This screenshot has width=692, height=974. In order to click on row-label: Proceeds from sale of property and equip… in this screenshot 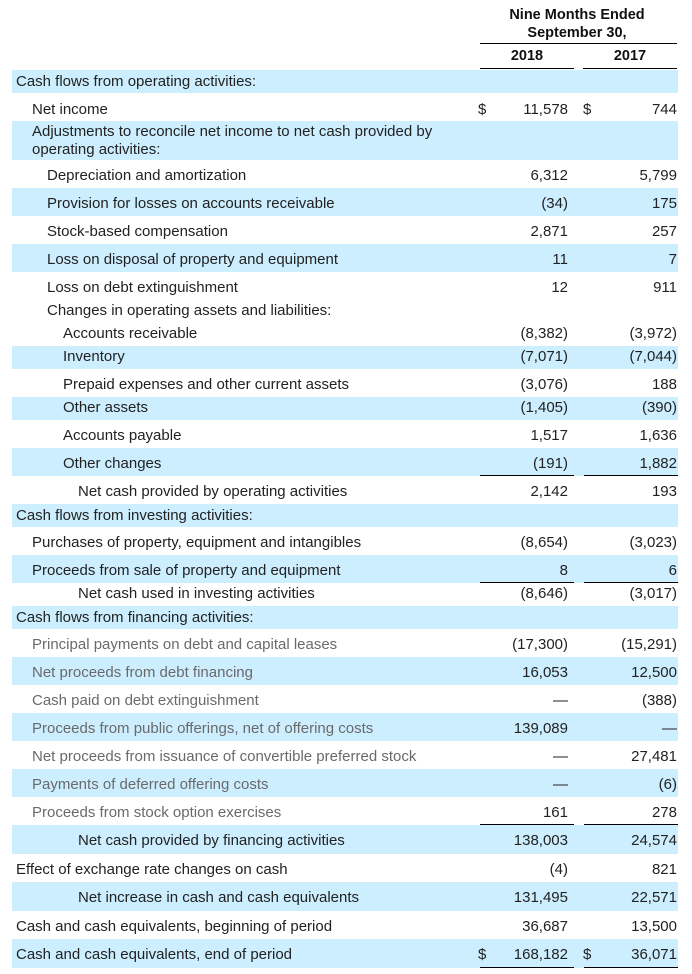, I will do `click(186, 570)`.